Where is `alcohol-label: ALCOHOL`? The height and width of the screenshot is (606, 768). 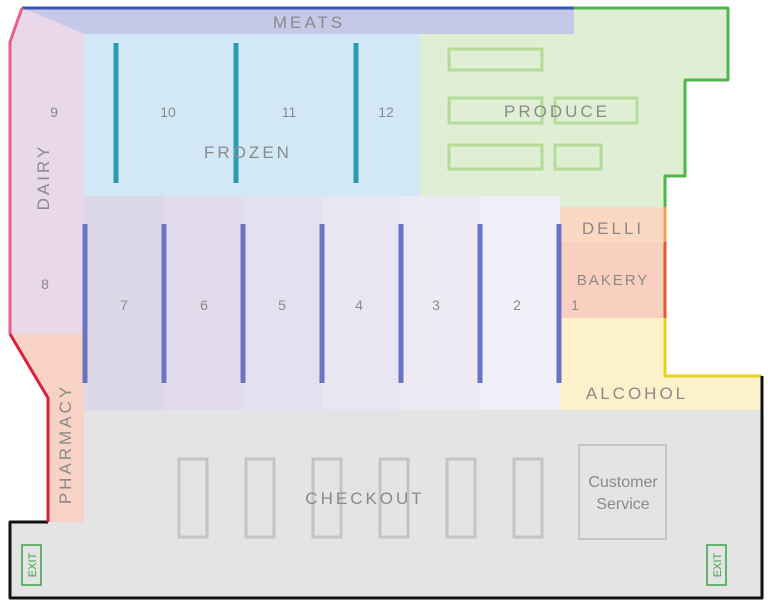
alcohol-label: ALCOHOL is located at coordinates (637, 393).